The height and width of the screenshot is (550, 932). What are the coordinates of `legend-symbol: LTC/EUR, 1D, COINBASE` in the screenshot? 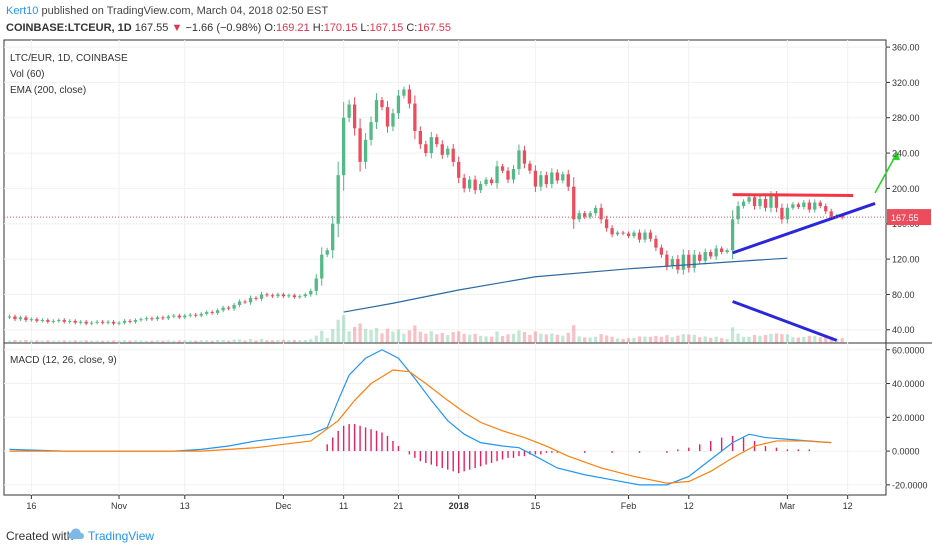 It's located at (69, 58).